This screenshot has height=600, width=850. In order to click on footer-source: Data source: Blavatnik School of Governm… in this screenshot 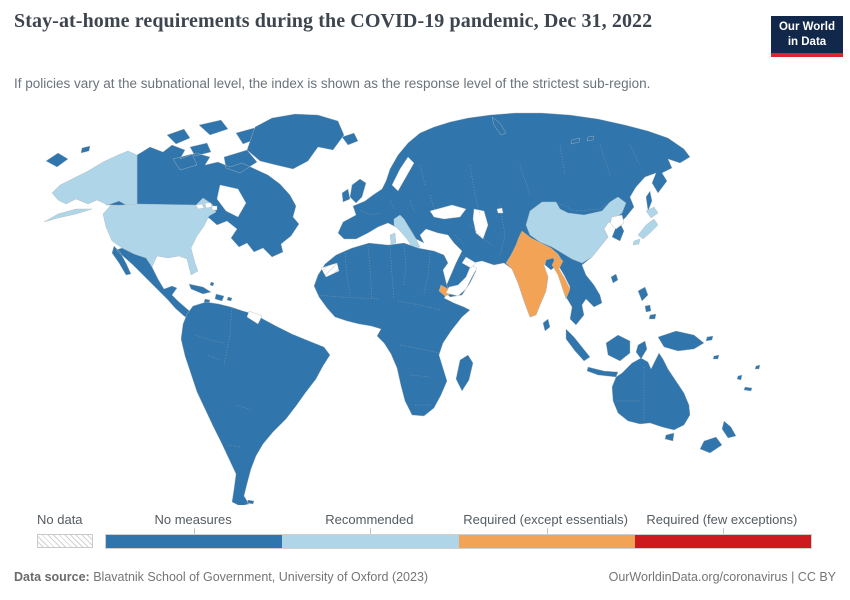, I will do `click(221, 577)`.